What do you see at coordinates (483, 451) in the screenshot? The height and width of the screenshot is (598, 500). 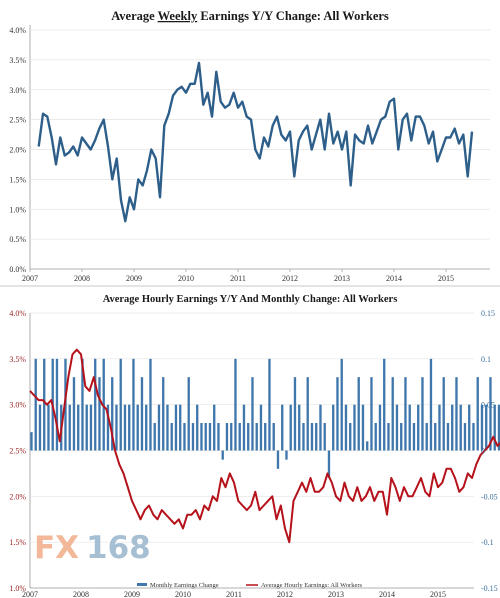 I see `bottom-y-right-tick-label: 0` at bounding box center [483, 451].